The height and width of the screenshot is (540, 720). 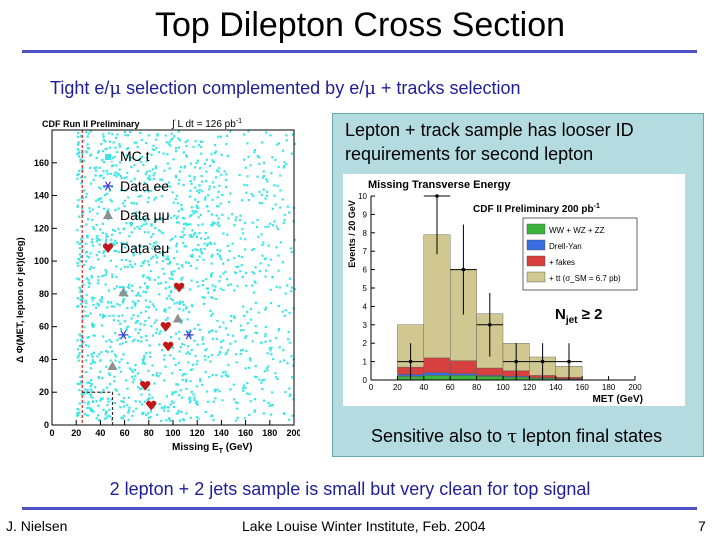 I want to click on y-tick-label: 100, so click(x=41, y=261).